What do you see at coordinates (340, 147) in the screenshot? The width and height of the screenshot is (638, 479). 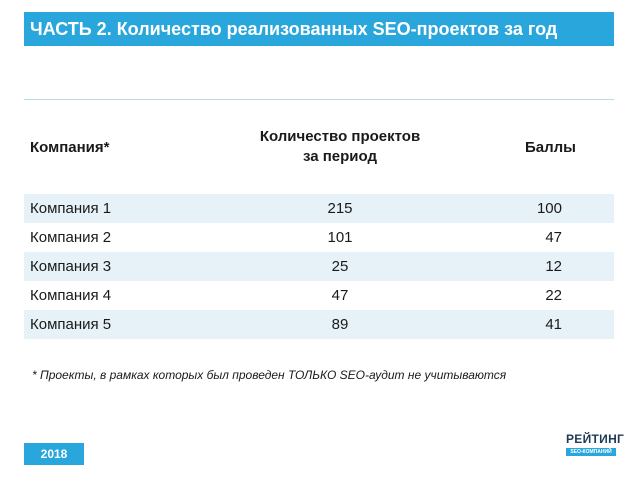 I see `header-projects: Количество проектов за период` at bounding box center [340, 147].